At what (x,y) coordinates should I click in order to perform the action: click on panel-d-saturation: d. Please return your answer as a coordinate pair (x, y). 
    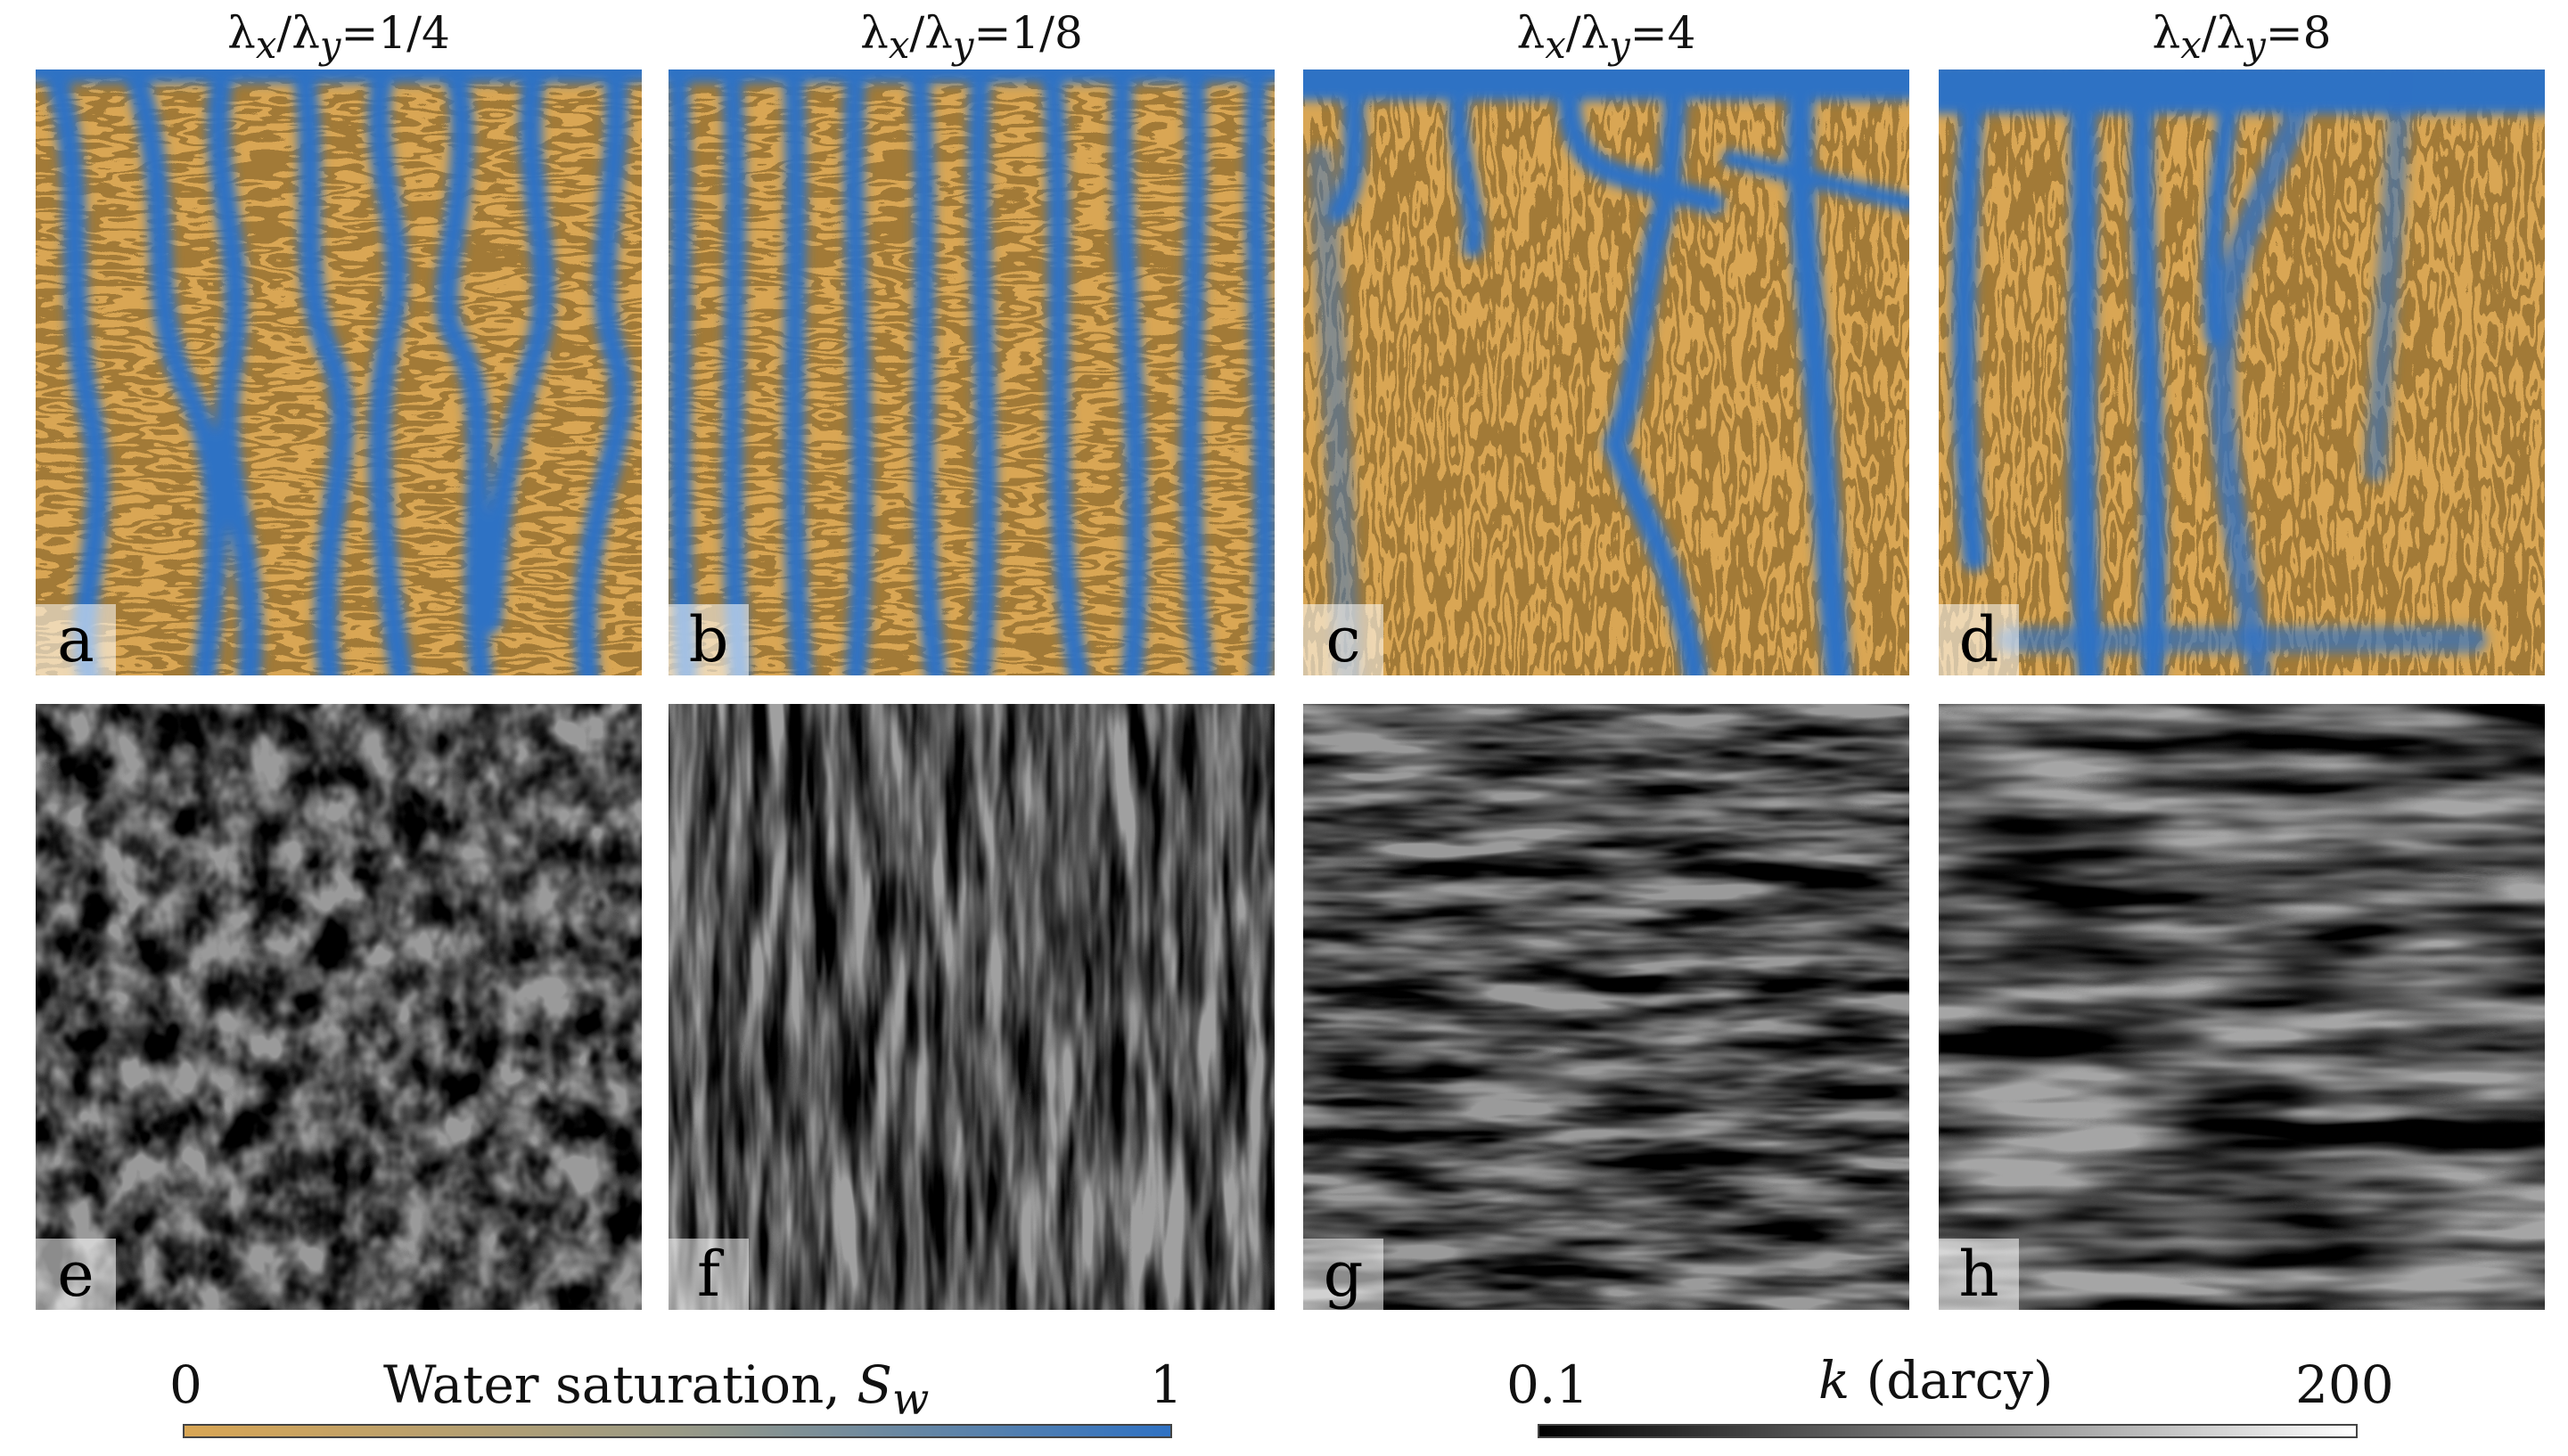
    Looking at the image, I should click on (2242, 372).